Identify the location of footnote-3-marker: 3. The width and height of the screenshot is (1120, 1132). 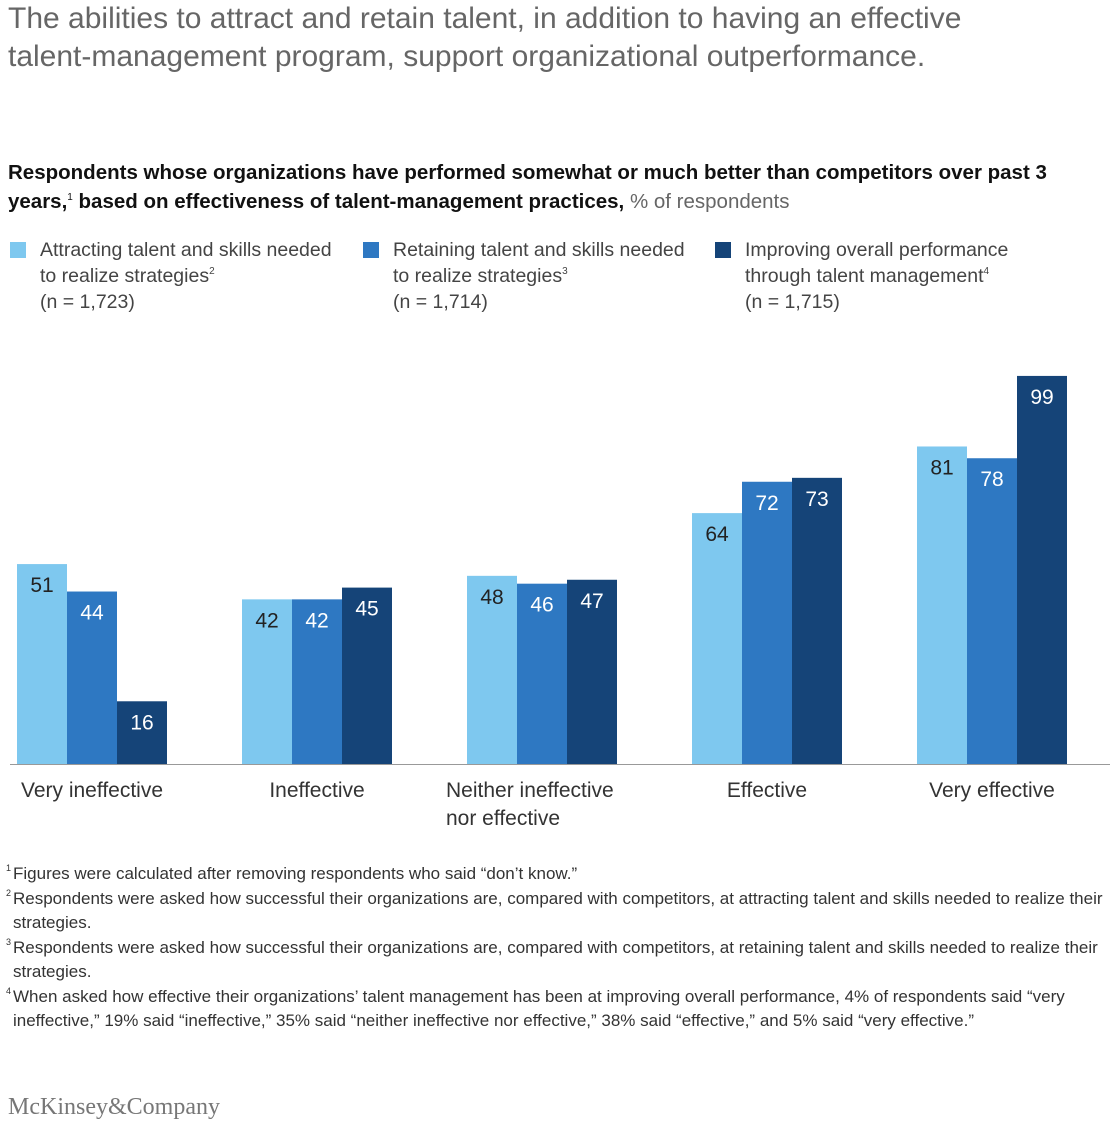
(9, 941).